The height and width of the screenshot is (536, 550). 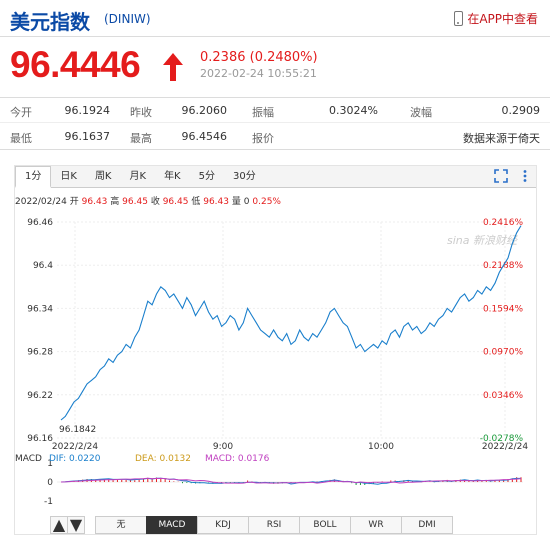 What do you see at coordinates (275, 97) in the screenshot?
I see `stats-top-divider` at bounding box center [275, 97].